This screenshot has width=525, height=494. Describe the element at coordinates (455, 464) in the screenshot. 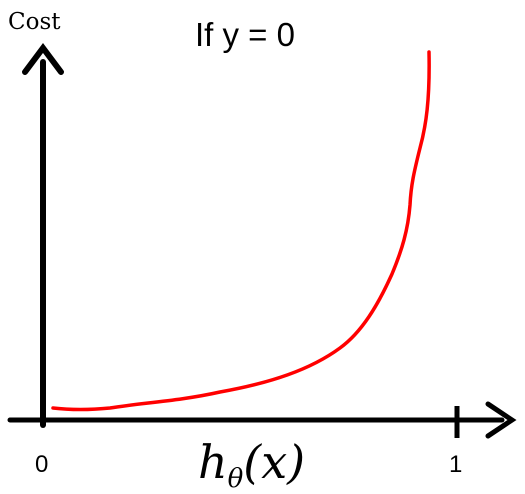

I see `x-tick-1-label: 1` at that location.